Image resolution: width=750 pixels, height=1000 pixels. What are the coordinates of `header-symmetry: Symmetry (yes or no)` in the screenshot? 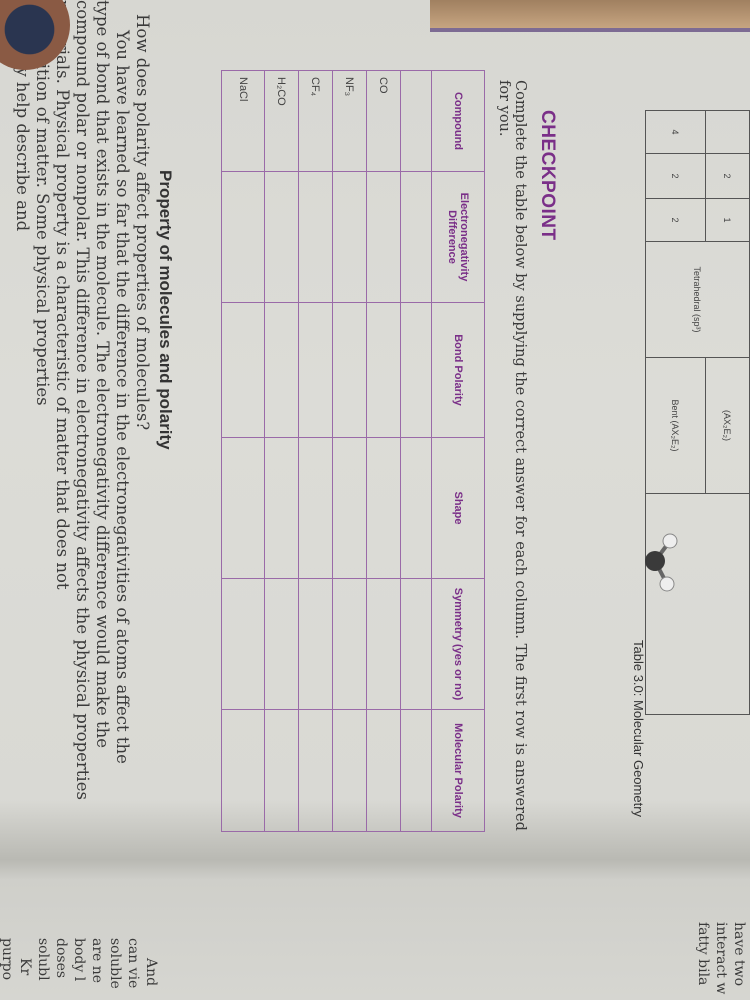 It's located at (458, 644).